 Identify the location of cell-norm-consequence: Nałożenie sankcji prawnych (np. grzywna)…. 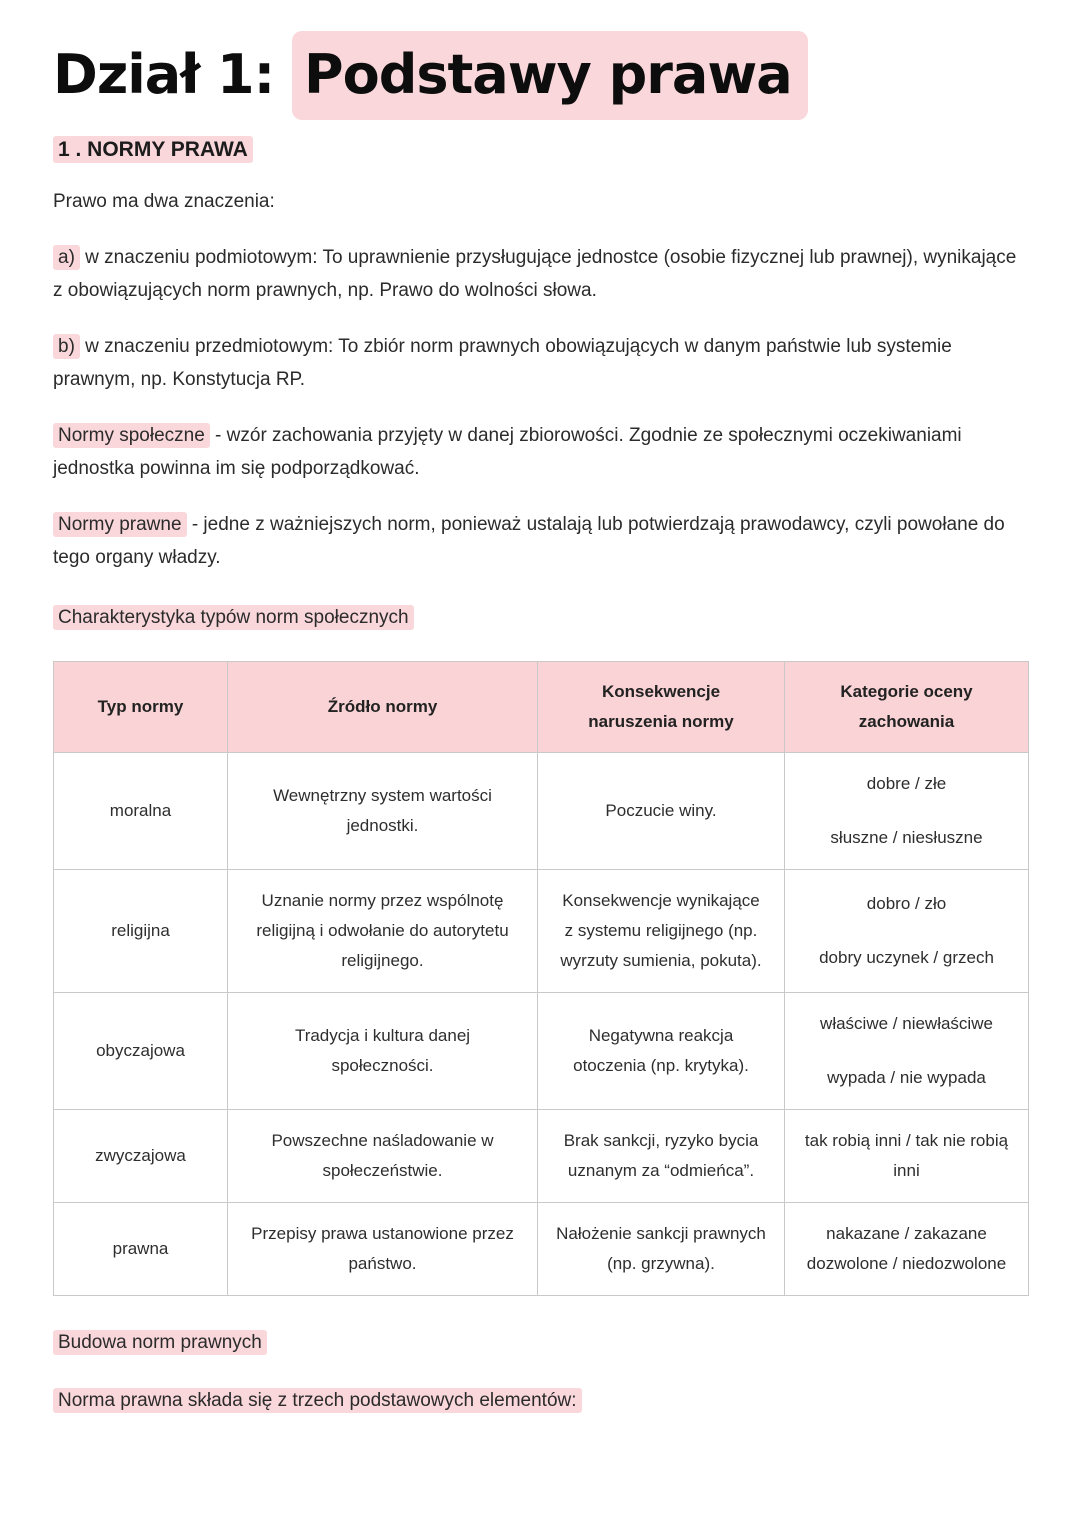
(661, 1249).